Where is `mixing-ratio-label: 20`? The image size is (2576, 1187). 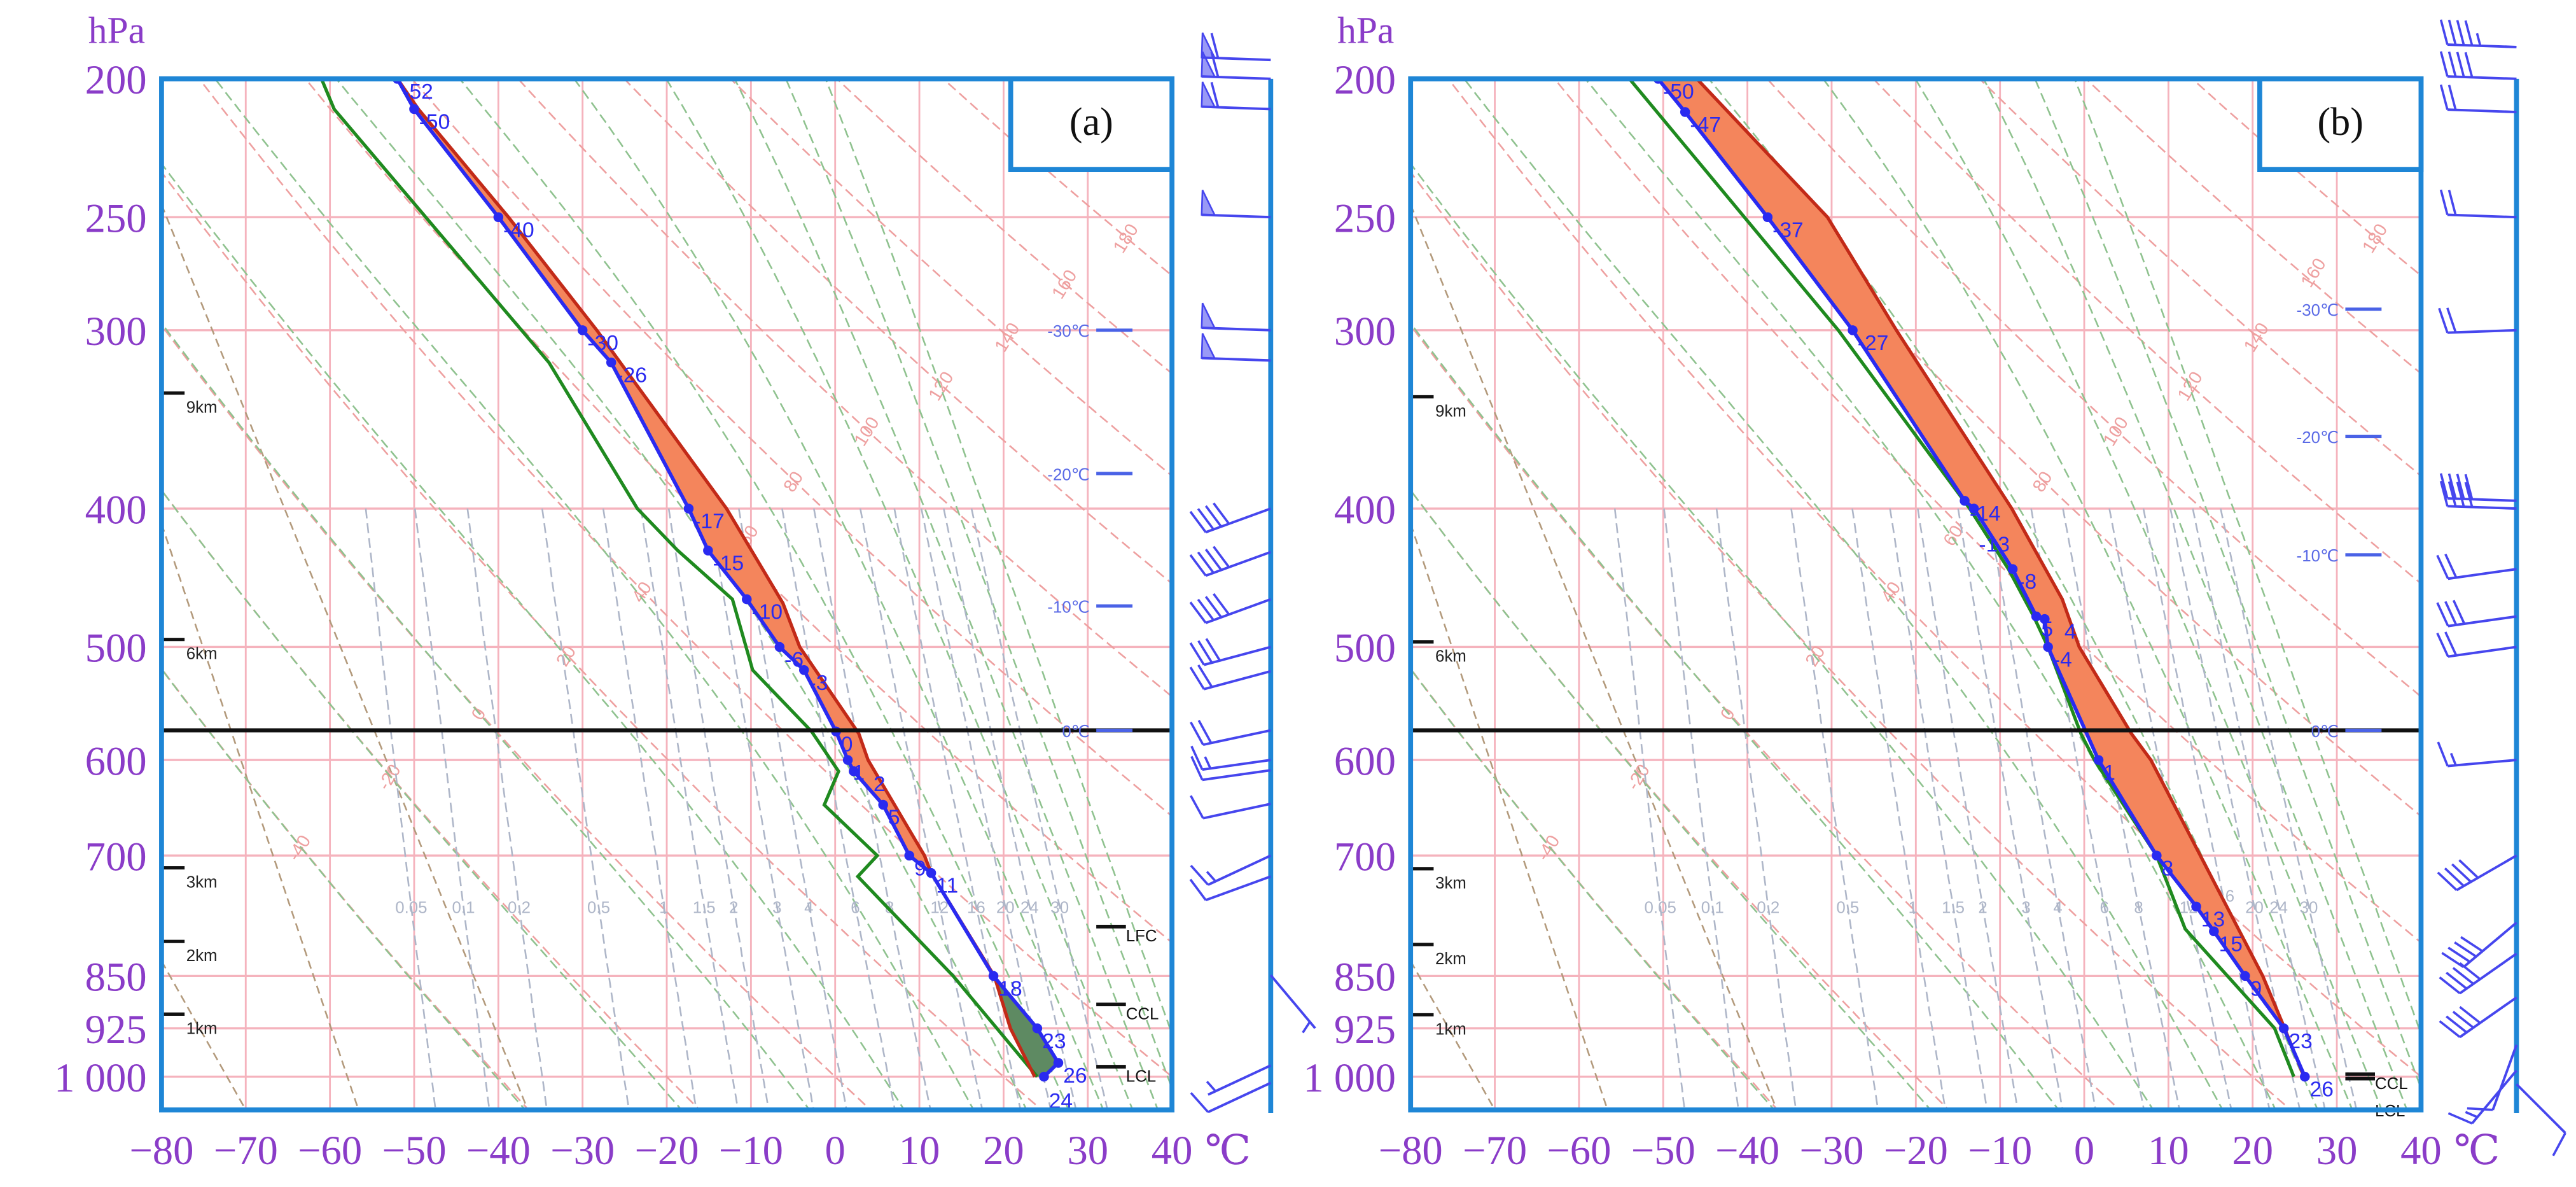 mixing-ratio-label: 20 is located at coordinates (1006, 908).